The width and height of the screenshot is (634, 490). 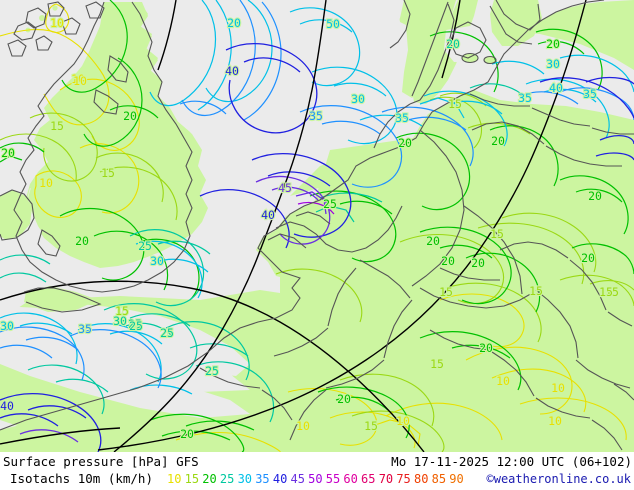 I want to click on legend-stop-35: 35, so click(x=262, y=479).